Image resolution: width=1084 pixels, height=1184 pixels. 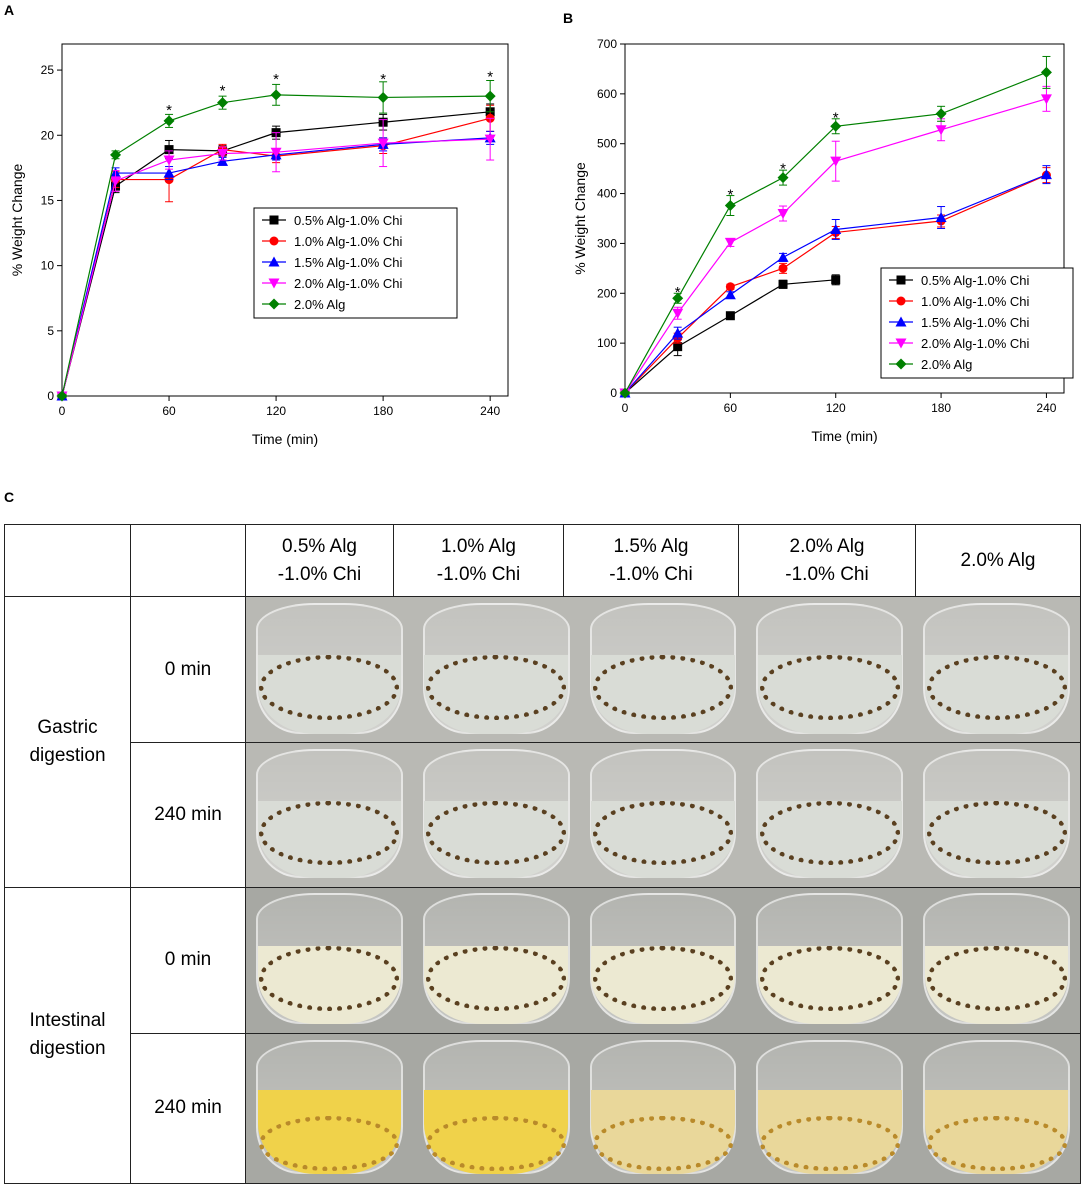 I want to click on column-header: 2.0% Alg -1.0% Chi, so click(x=827, y=560).